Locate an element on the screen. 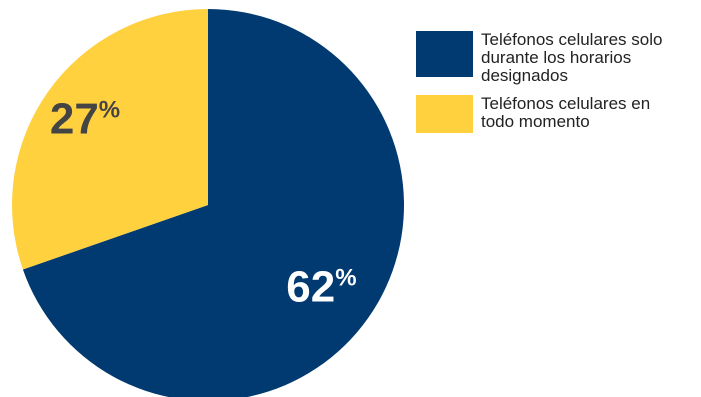  legend-item-all-times: Teléfonos celulares en todo momento is located at coordinates (556, 114).